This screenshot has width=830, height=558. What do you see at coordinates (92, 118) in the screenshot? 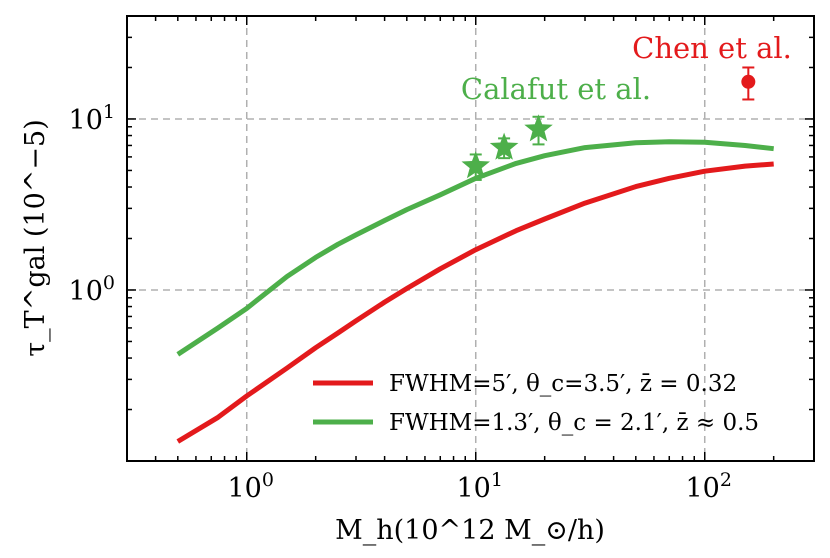
I see `y-tick-label: 10¹` at bounding box center [92, 118].